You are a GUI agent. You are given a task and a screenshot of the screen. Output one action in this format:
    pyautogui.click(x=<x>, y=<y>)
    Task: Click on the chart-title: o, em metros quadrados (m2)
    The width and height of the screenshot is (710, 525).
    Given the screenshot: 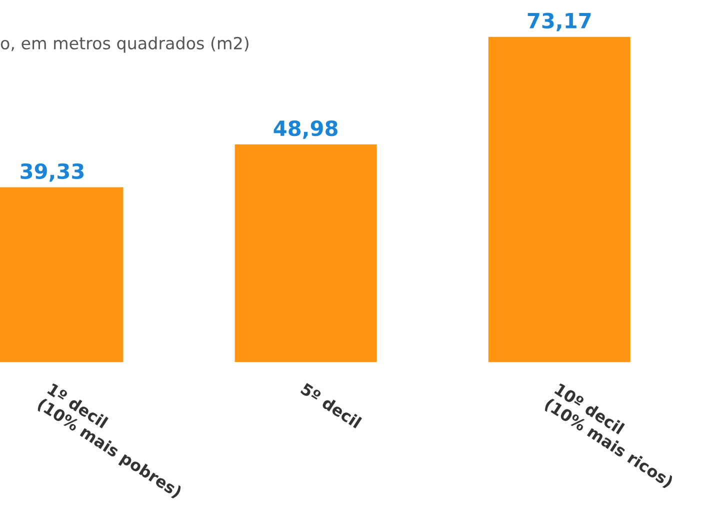 What is the action you would take?
    pyautogui.click(x=124, y=44)
    